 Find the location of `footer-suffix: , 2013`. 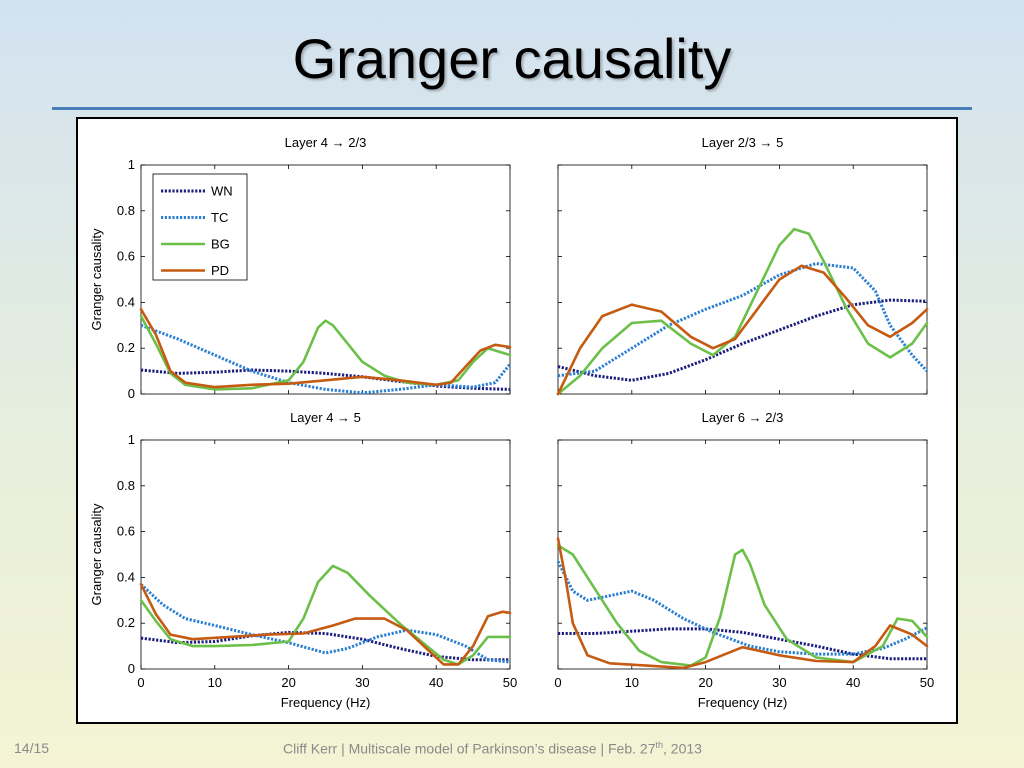

footer-suffix: , 2013 is located at coordinates (682, 748).